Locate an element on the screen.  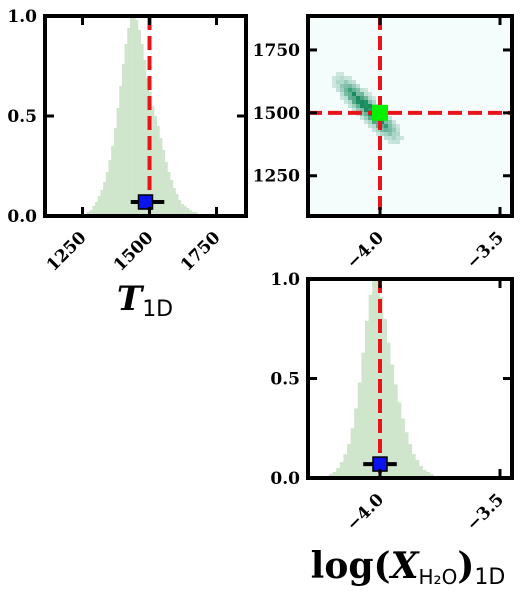
p2-frame is located at coordinates (410, 116).